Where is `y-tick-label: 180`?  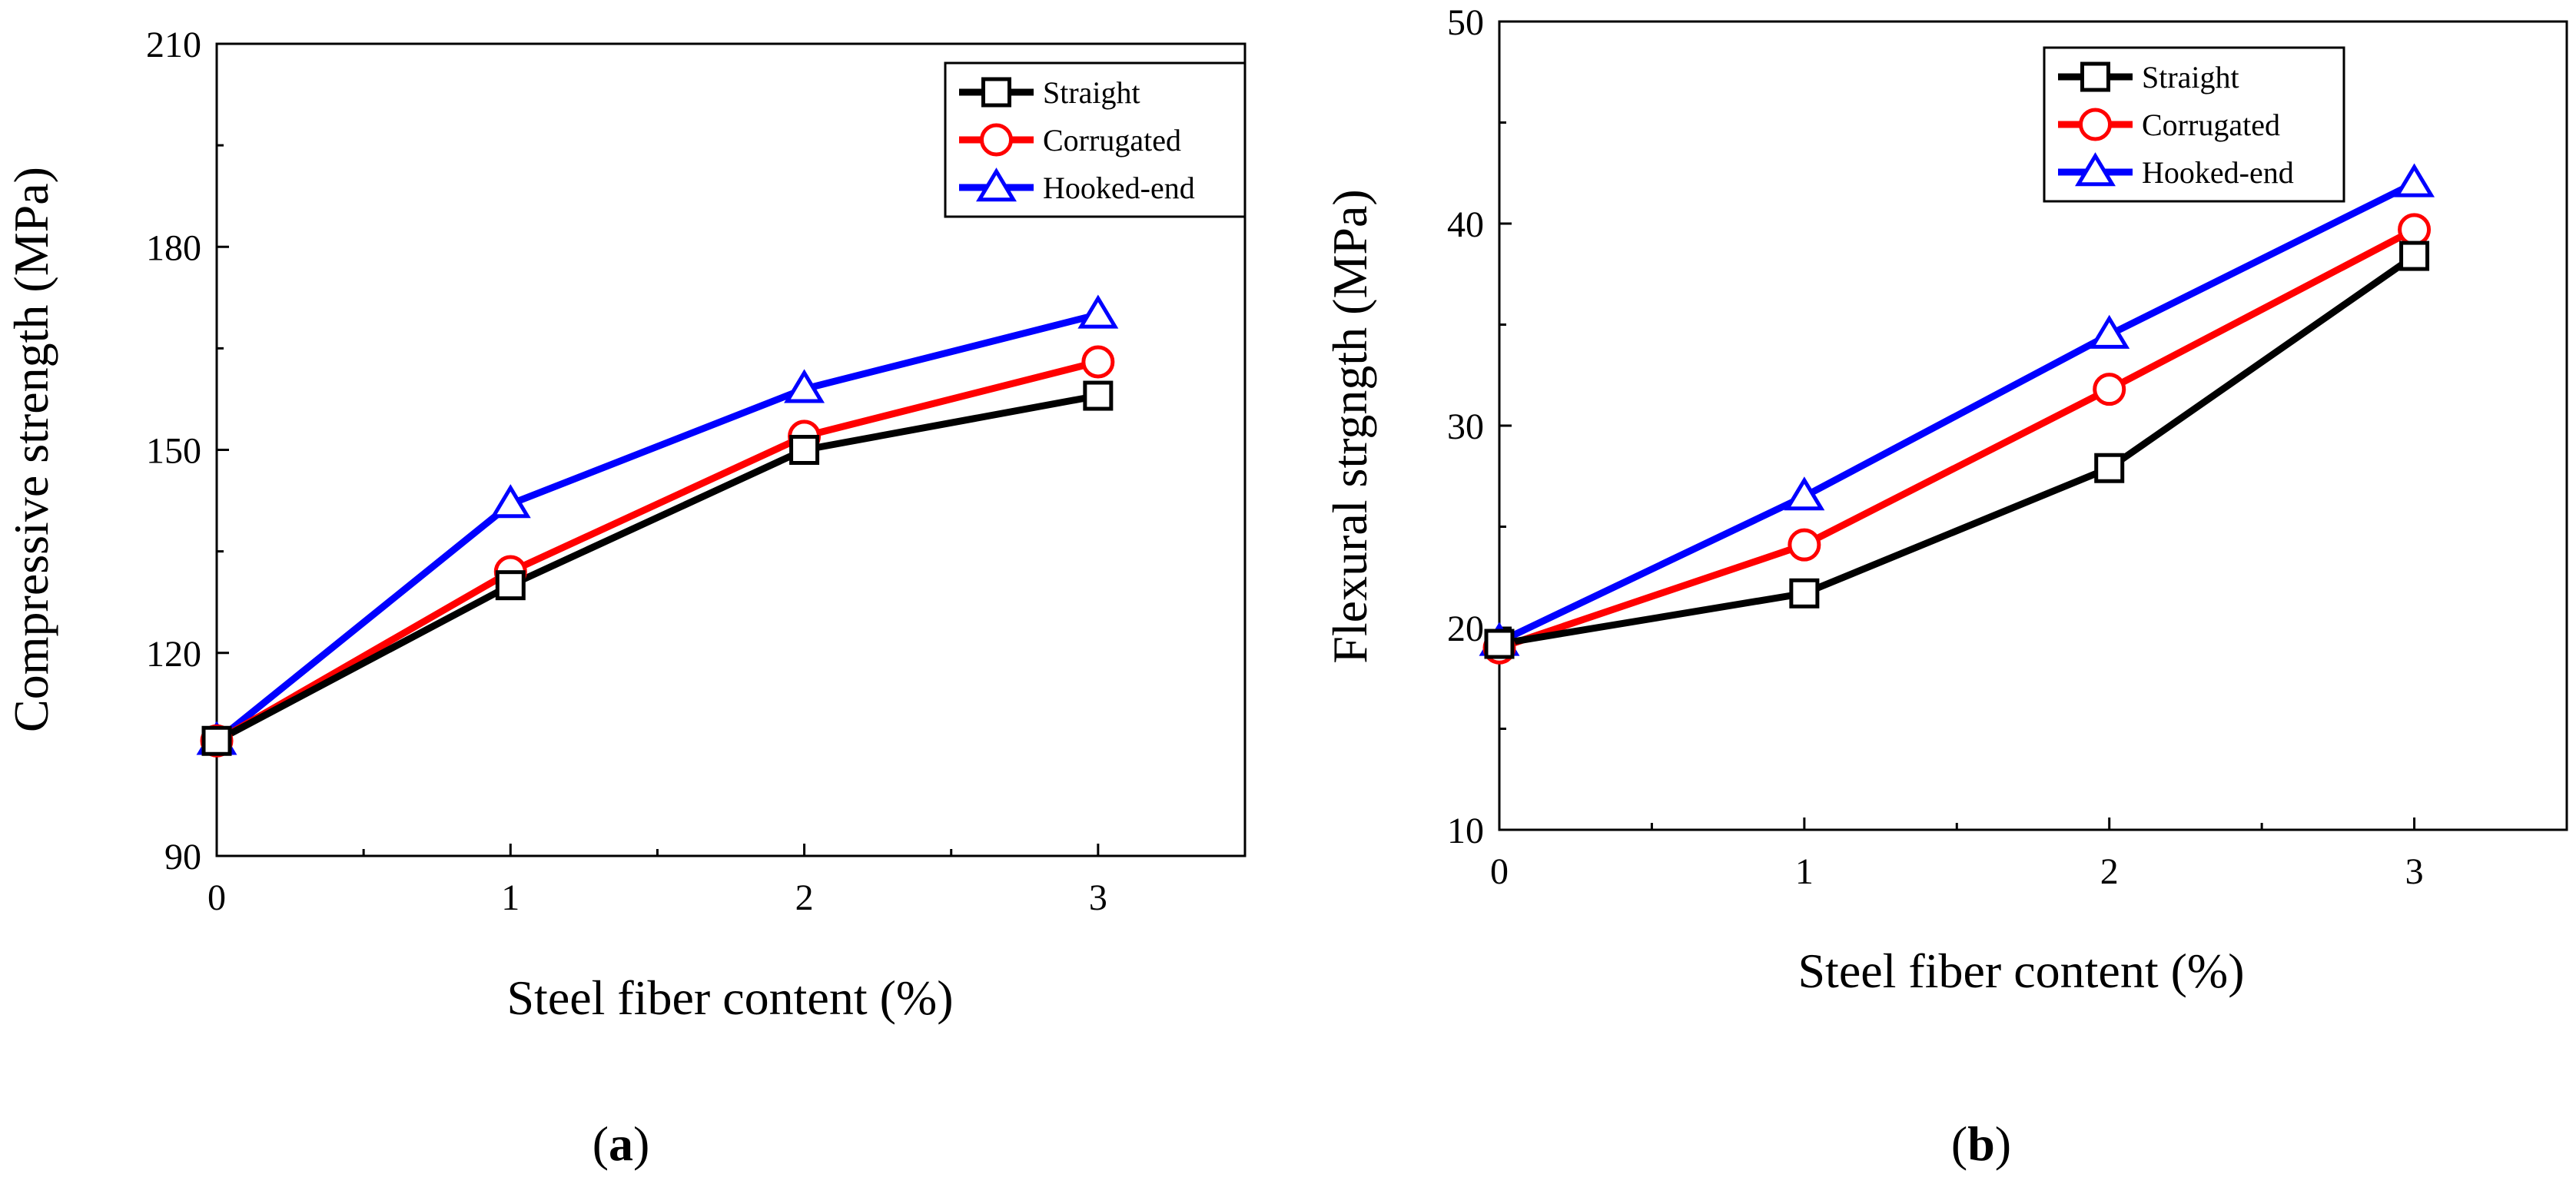 y-tick-label: 180 is located at coordinates (173, 247).